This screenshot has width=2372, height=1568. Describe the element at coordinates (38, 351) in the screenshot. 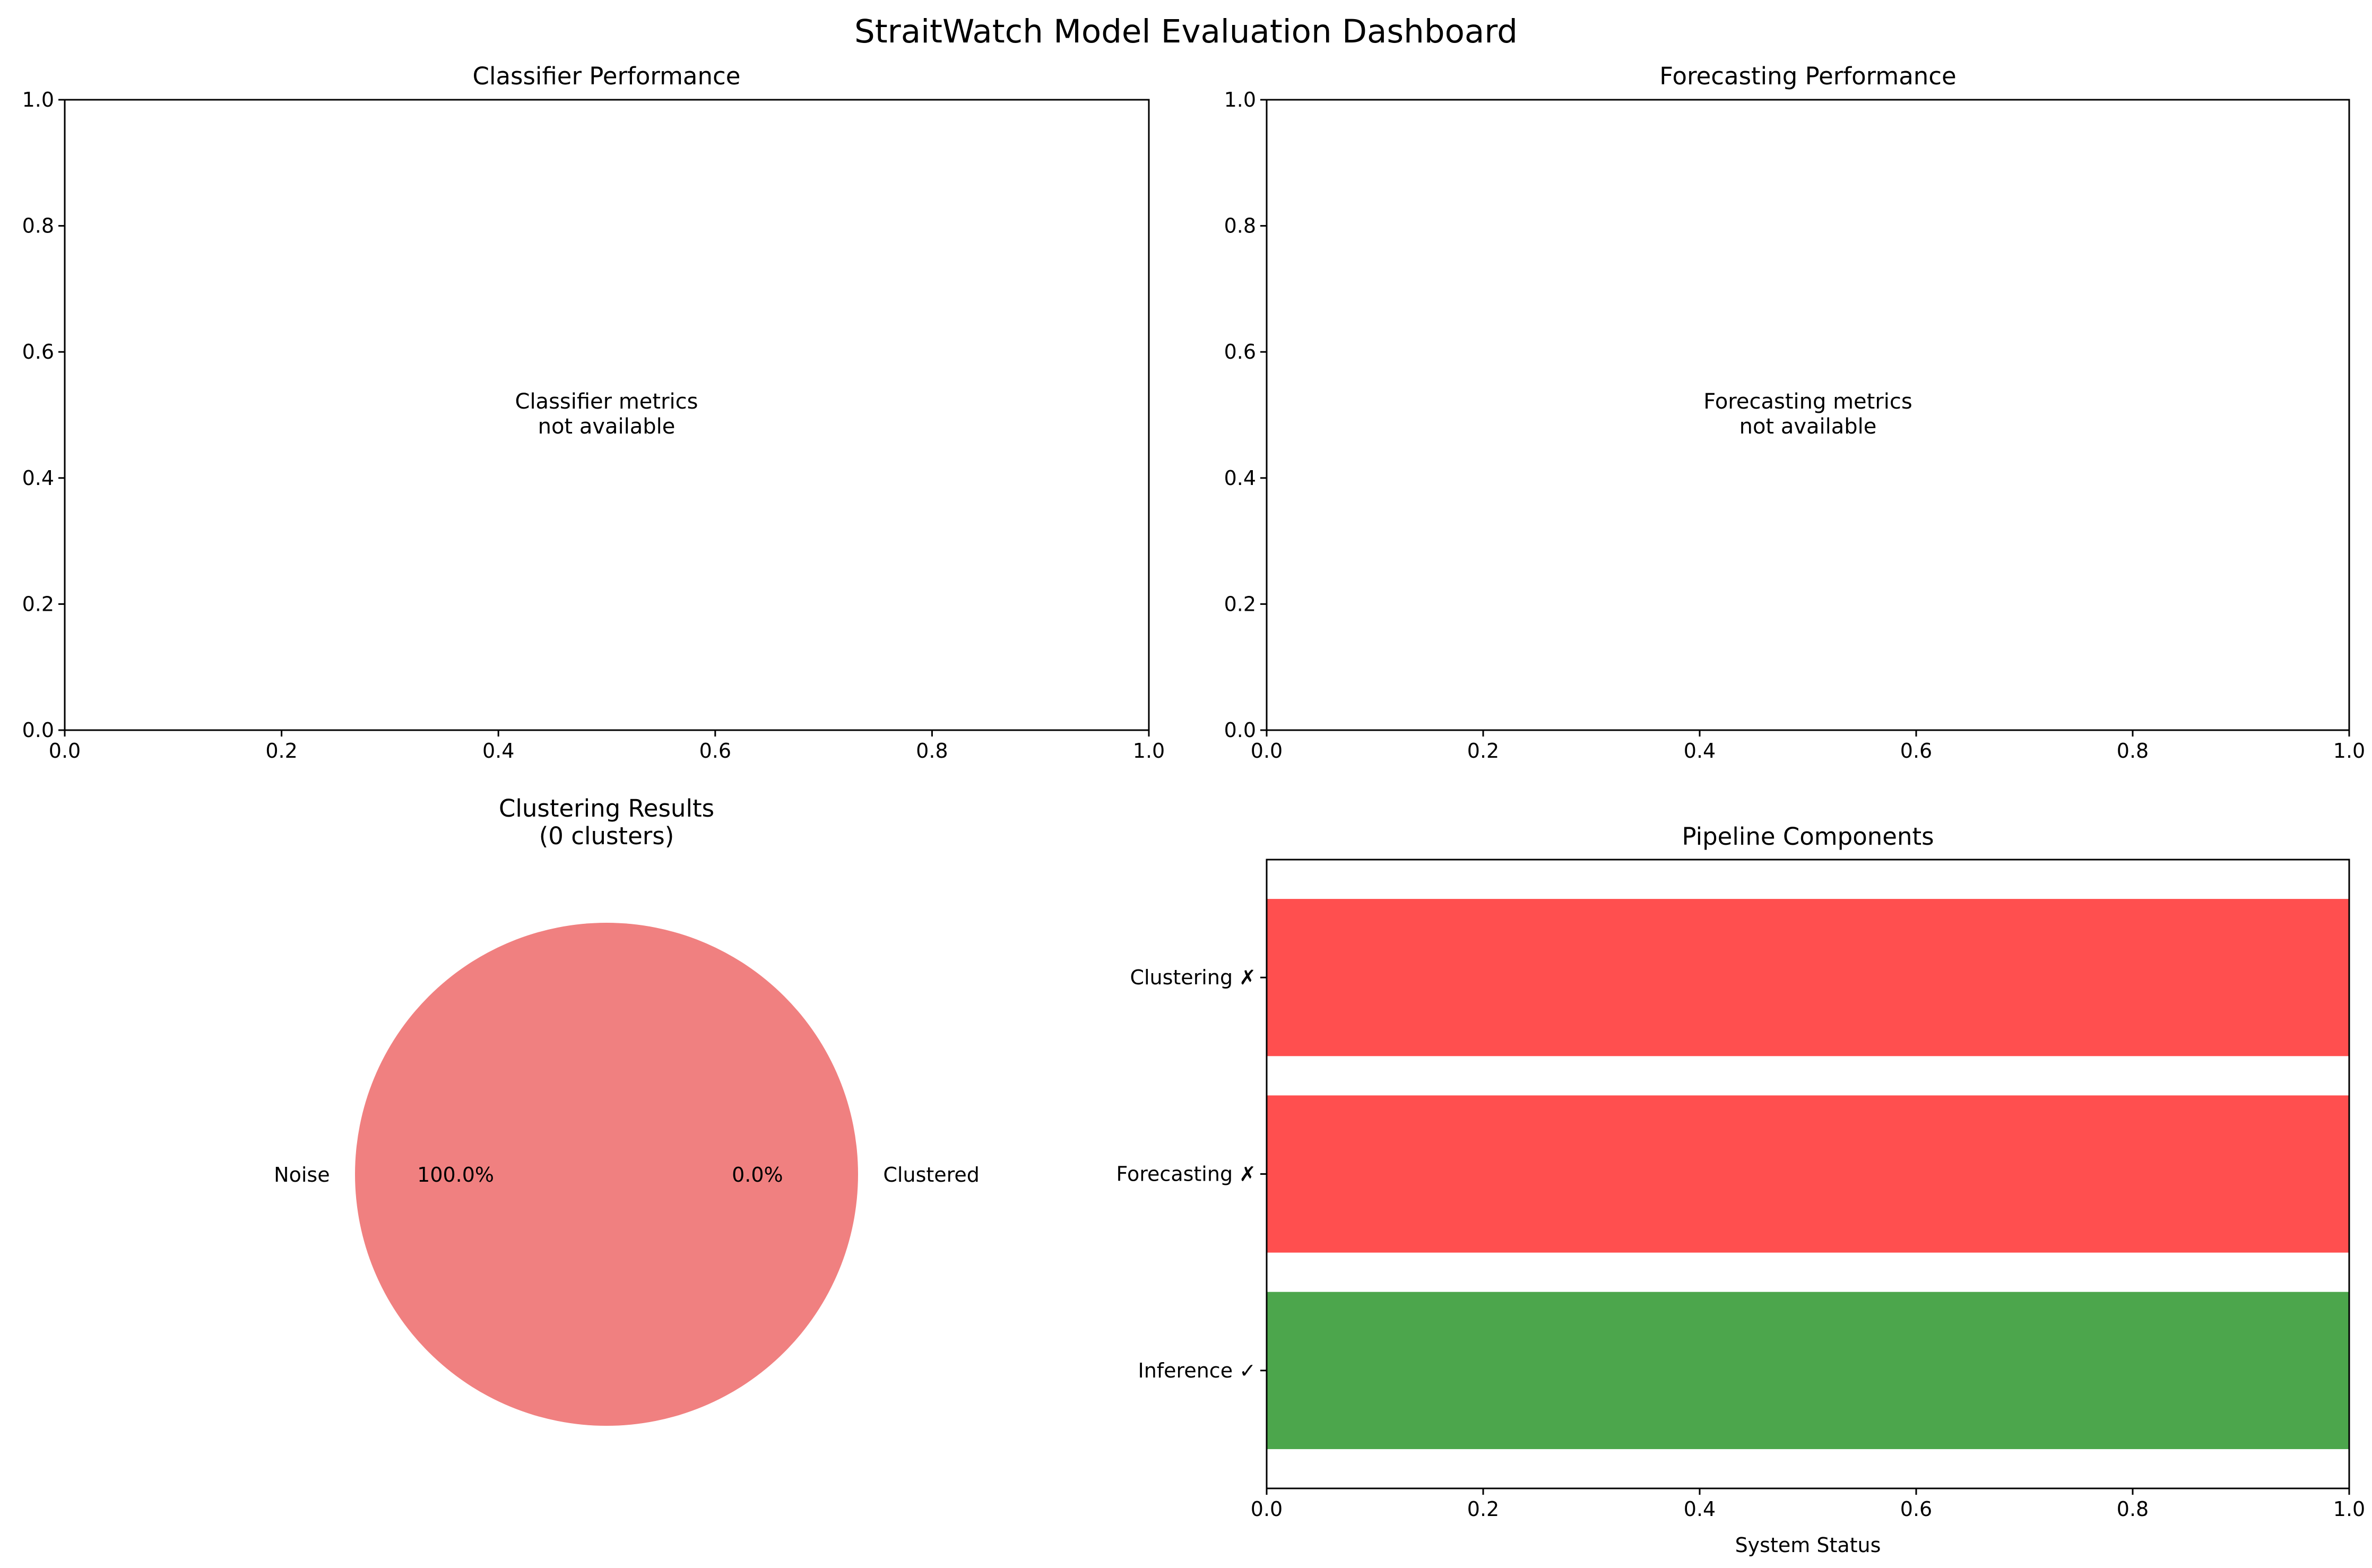

I see `classifier-ytick-label: 0.6` at that location.